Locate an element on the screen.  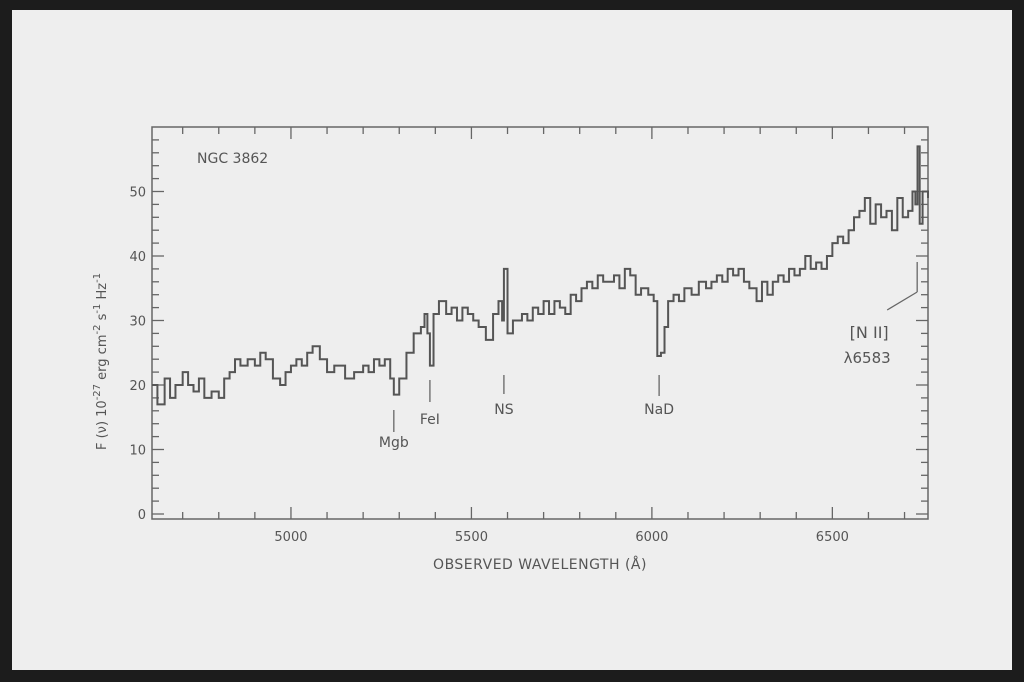
annotation-nii: [N II] is located at coordinates (869, 332).